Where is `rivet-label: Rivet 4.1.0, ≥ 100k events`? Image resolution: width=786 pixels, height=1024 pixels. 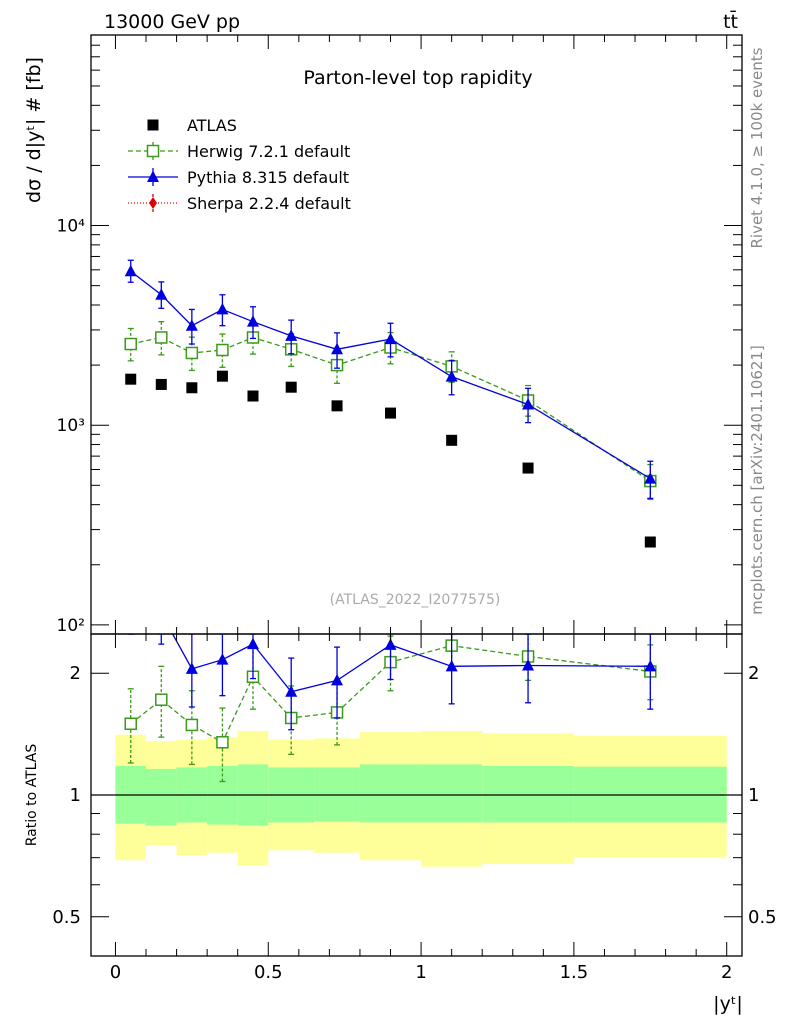 rivet-label: Rivet 4.1.0, ≥ 100k events is located at coordinates (757, 147).